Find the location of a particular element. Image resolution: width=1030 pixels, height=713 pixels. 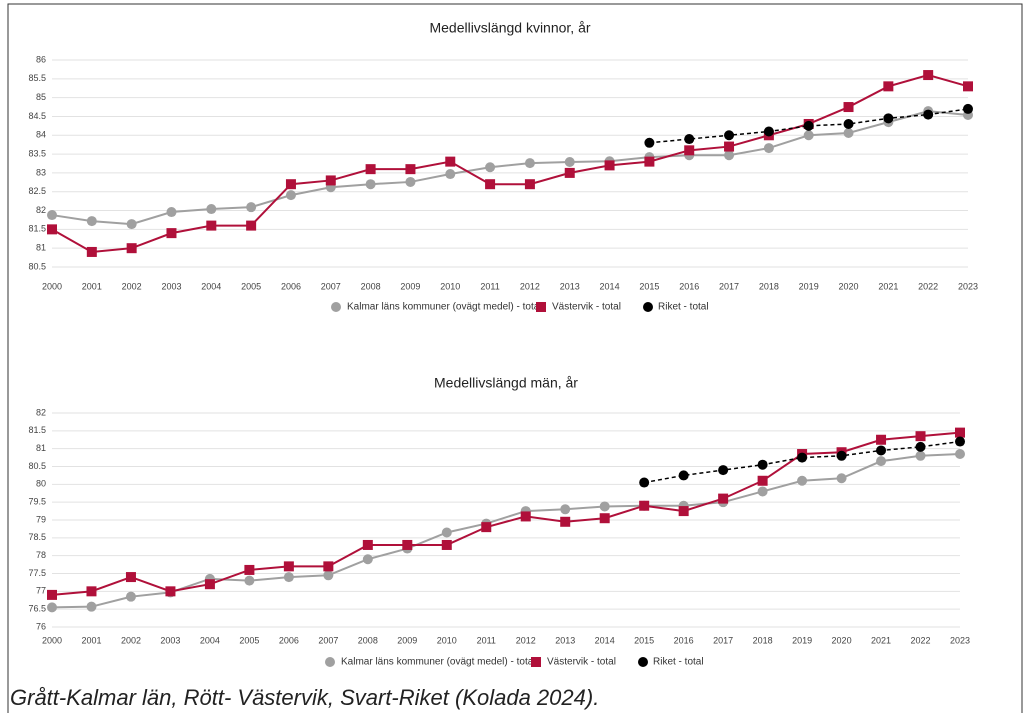

x-tick-label: 2001 is located at coordinates (91, 640).